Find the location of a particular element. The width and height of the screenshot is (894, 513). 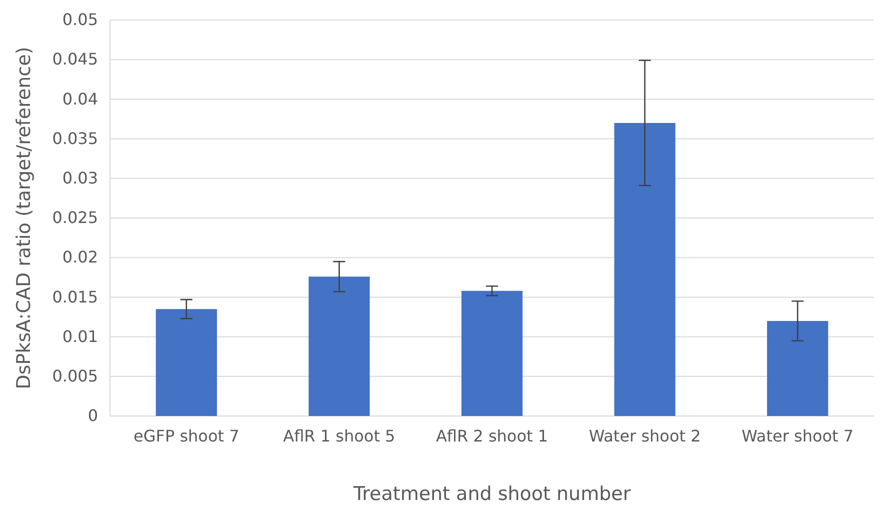

y-tick-label: 0.02 is located at coordinates (80, 257).